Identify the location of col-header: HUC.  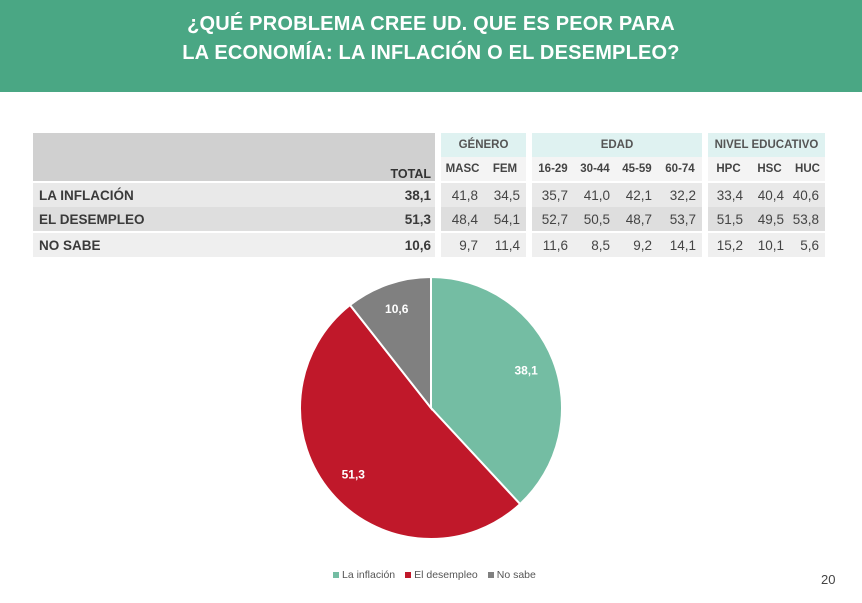
(807, 169).